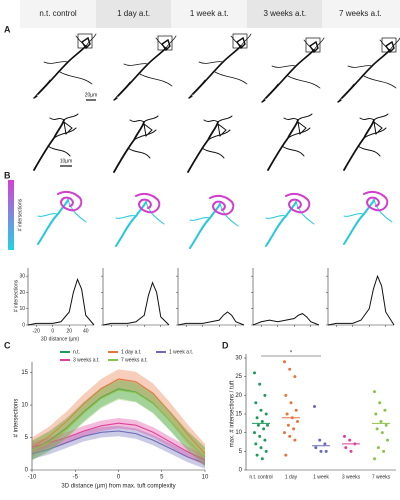 The width and height of the screenshot is (400, 500). Describe the element at coordinates (66, 161) in the screenshot. I see `scale-bar-label: 10µm` at that location.